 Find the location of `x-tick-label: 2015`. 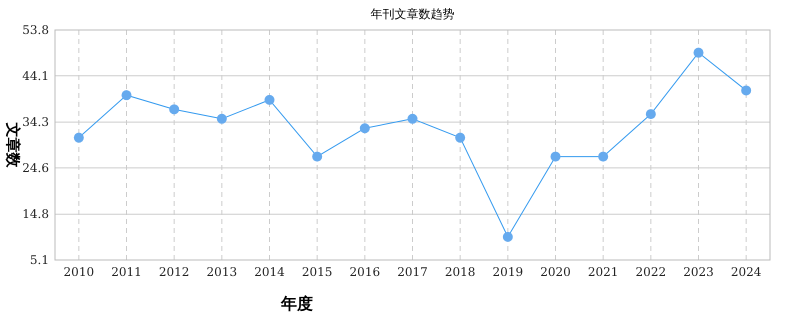

x-tick-label: 2015 is located at coordinates (317, 272).